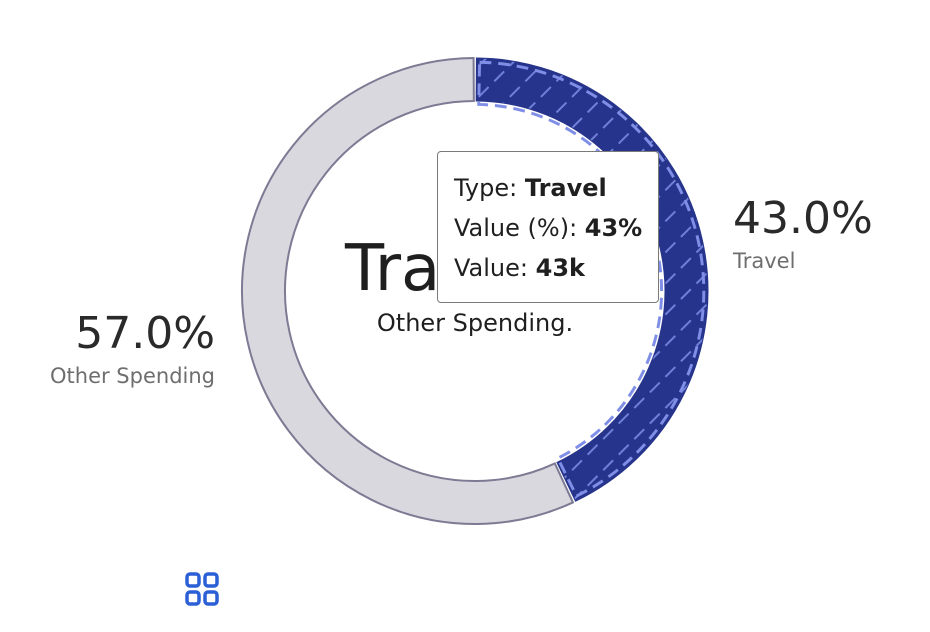 The image size is (930, 632). What do you see at coordinates (495, 268) in the screenshot?
I see `tooltip-value-label: Value:` at bounding box center [495, 268].